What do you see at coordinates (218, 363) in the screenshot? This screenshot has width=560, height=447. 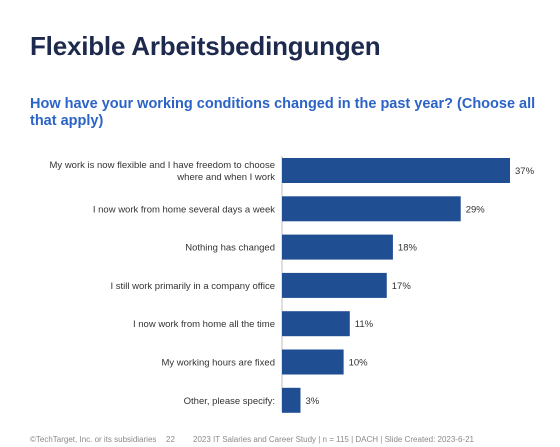 I see `category-label-6: My working hours are fixed` at bounding box center [218, 363].